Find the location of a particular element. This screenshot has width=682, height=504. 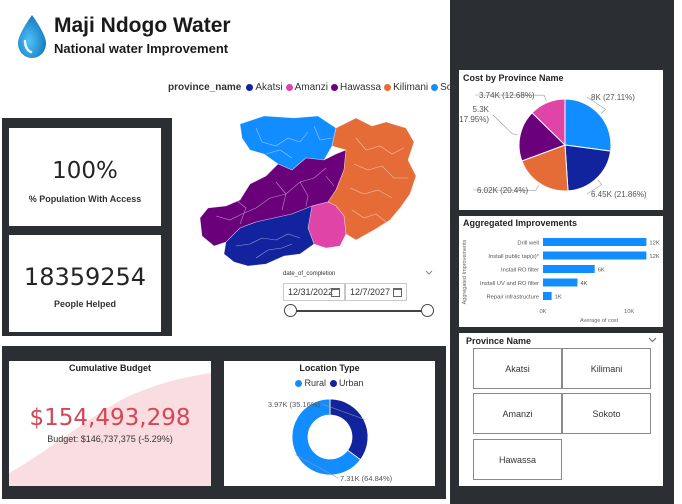

date-slicer-label: date_of_completion is located at coordinates (309, 274).